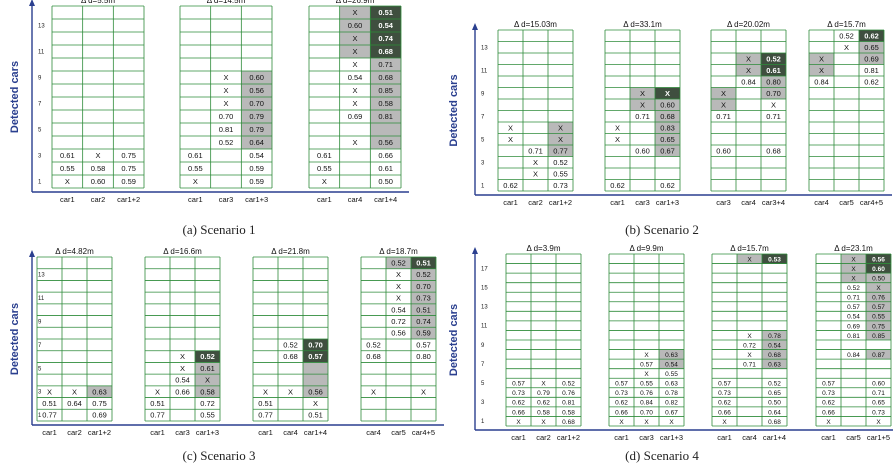  I want to click on cell-value: 0.76, so click(646, 393).